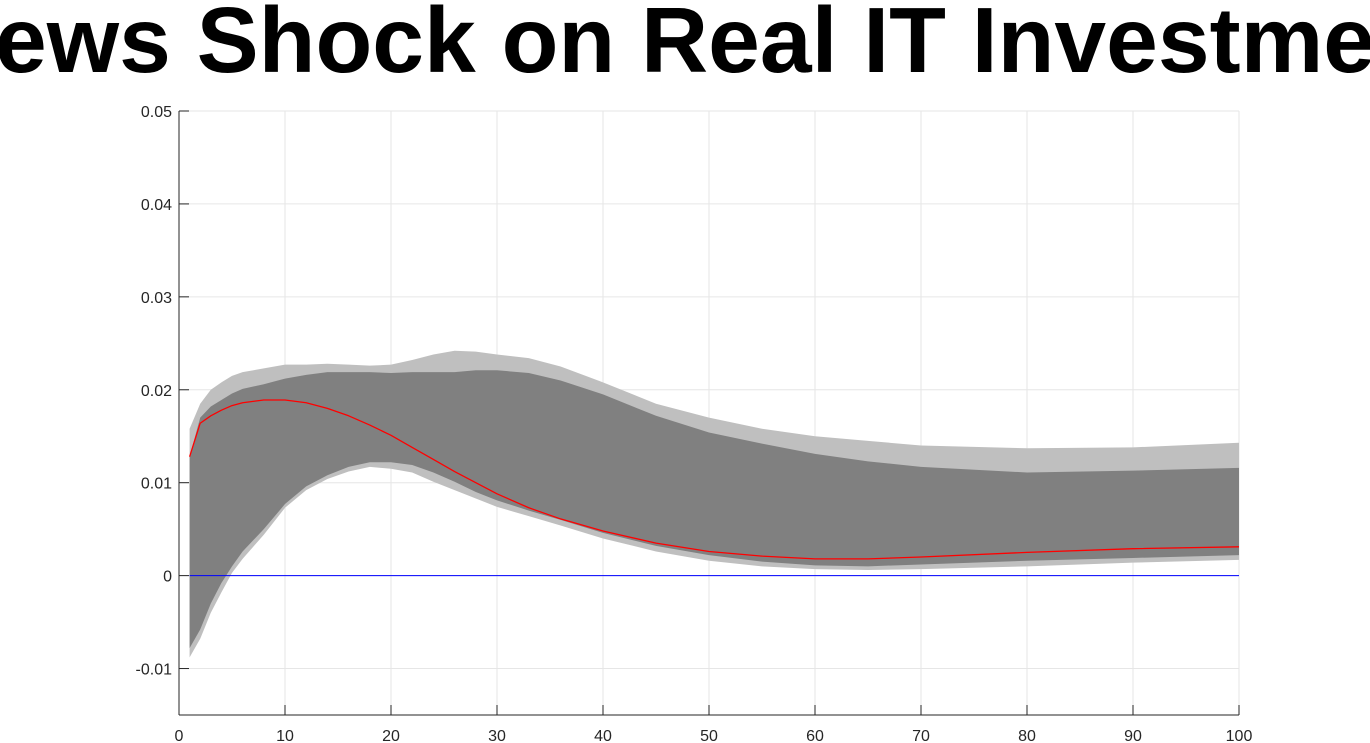 Image resolution: width=1370 pixels, height=743 pixels. Describe the element at coordinates (167, 577) in the screenshot. I see `y-tick-label: 0` at that location.